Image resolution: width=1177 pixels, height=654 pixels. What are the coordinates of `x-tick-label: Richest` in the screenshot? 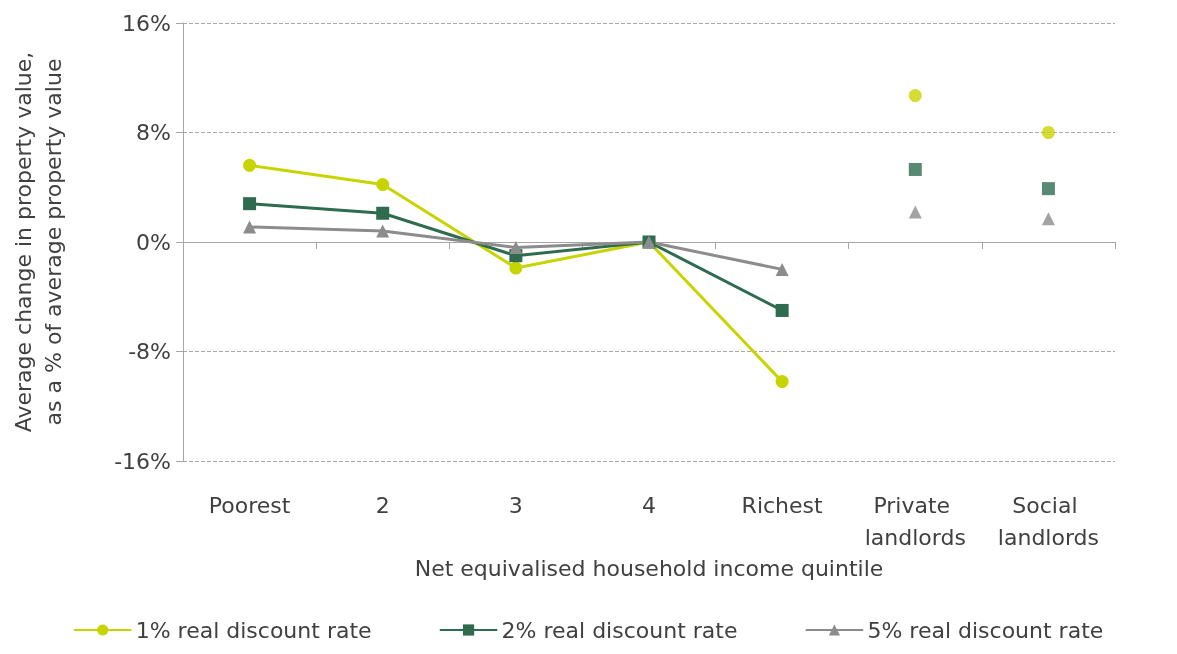 It's located at (782, 505).